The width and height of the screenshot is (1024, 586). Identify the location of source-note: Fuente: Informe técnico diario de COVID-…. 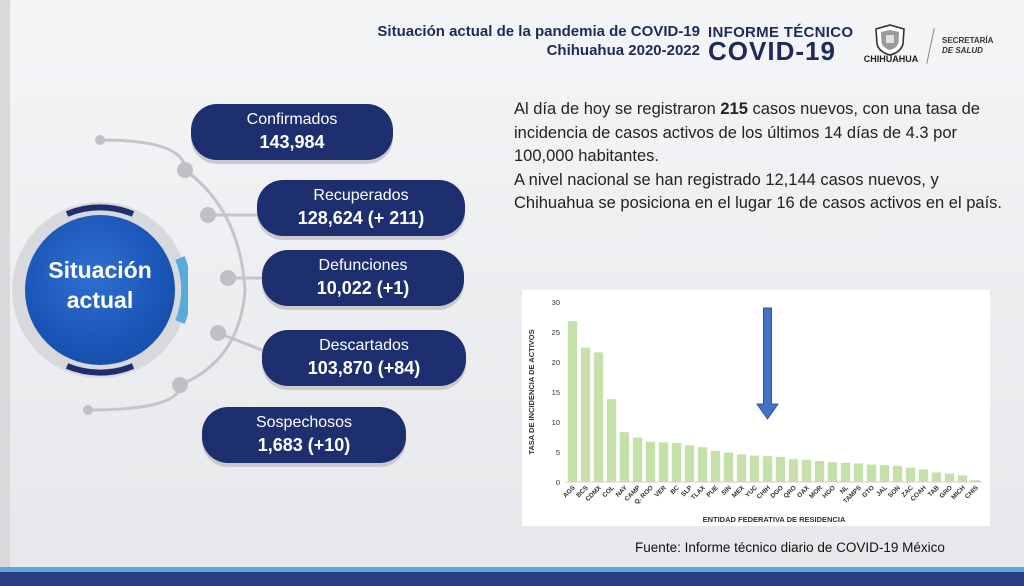
(790, 547).